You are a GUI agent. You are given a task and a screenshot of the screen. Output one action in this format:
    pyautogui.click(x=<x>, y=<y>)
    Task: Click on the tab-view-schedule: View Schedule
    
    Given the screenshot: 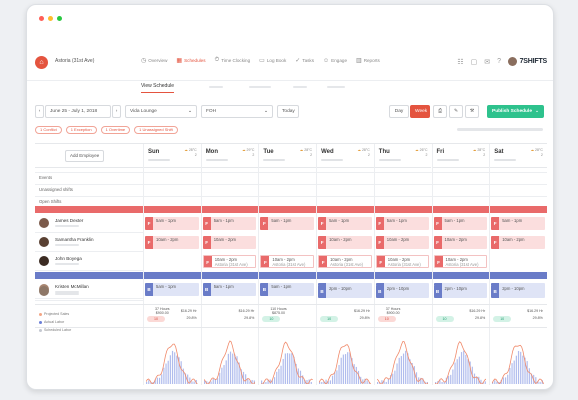 What is the action you would take?
    pyautogui.click(x=157, y=88)
    